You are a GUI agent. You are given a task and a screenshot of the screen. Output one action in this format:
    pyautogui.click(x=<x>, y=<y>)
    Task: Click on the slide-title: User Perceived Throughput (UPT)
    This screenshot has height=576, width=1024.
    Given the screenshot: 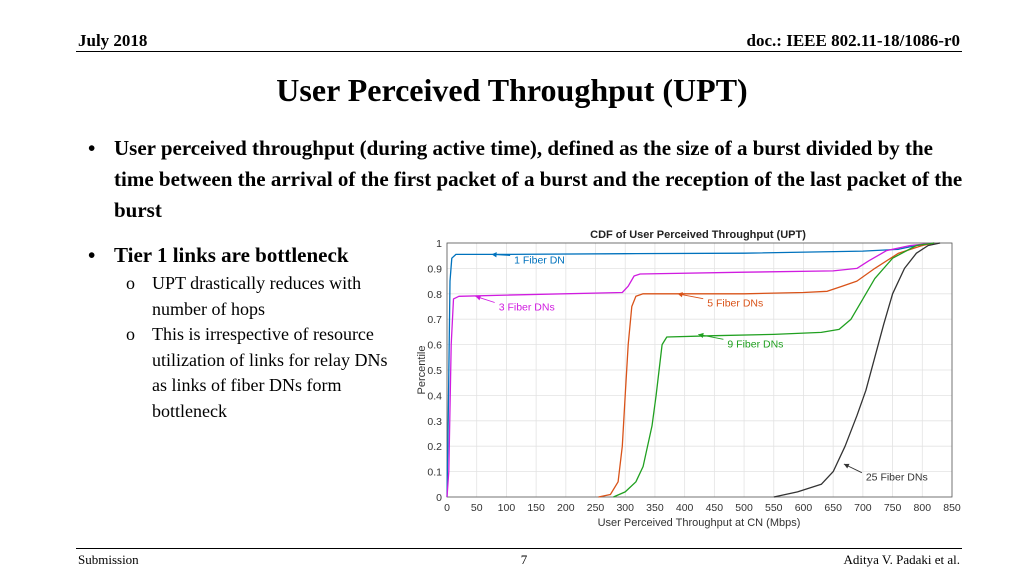 What is the action you would take?
    pyautogui.click(x=512, y=90)
    